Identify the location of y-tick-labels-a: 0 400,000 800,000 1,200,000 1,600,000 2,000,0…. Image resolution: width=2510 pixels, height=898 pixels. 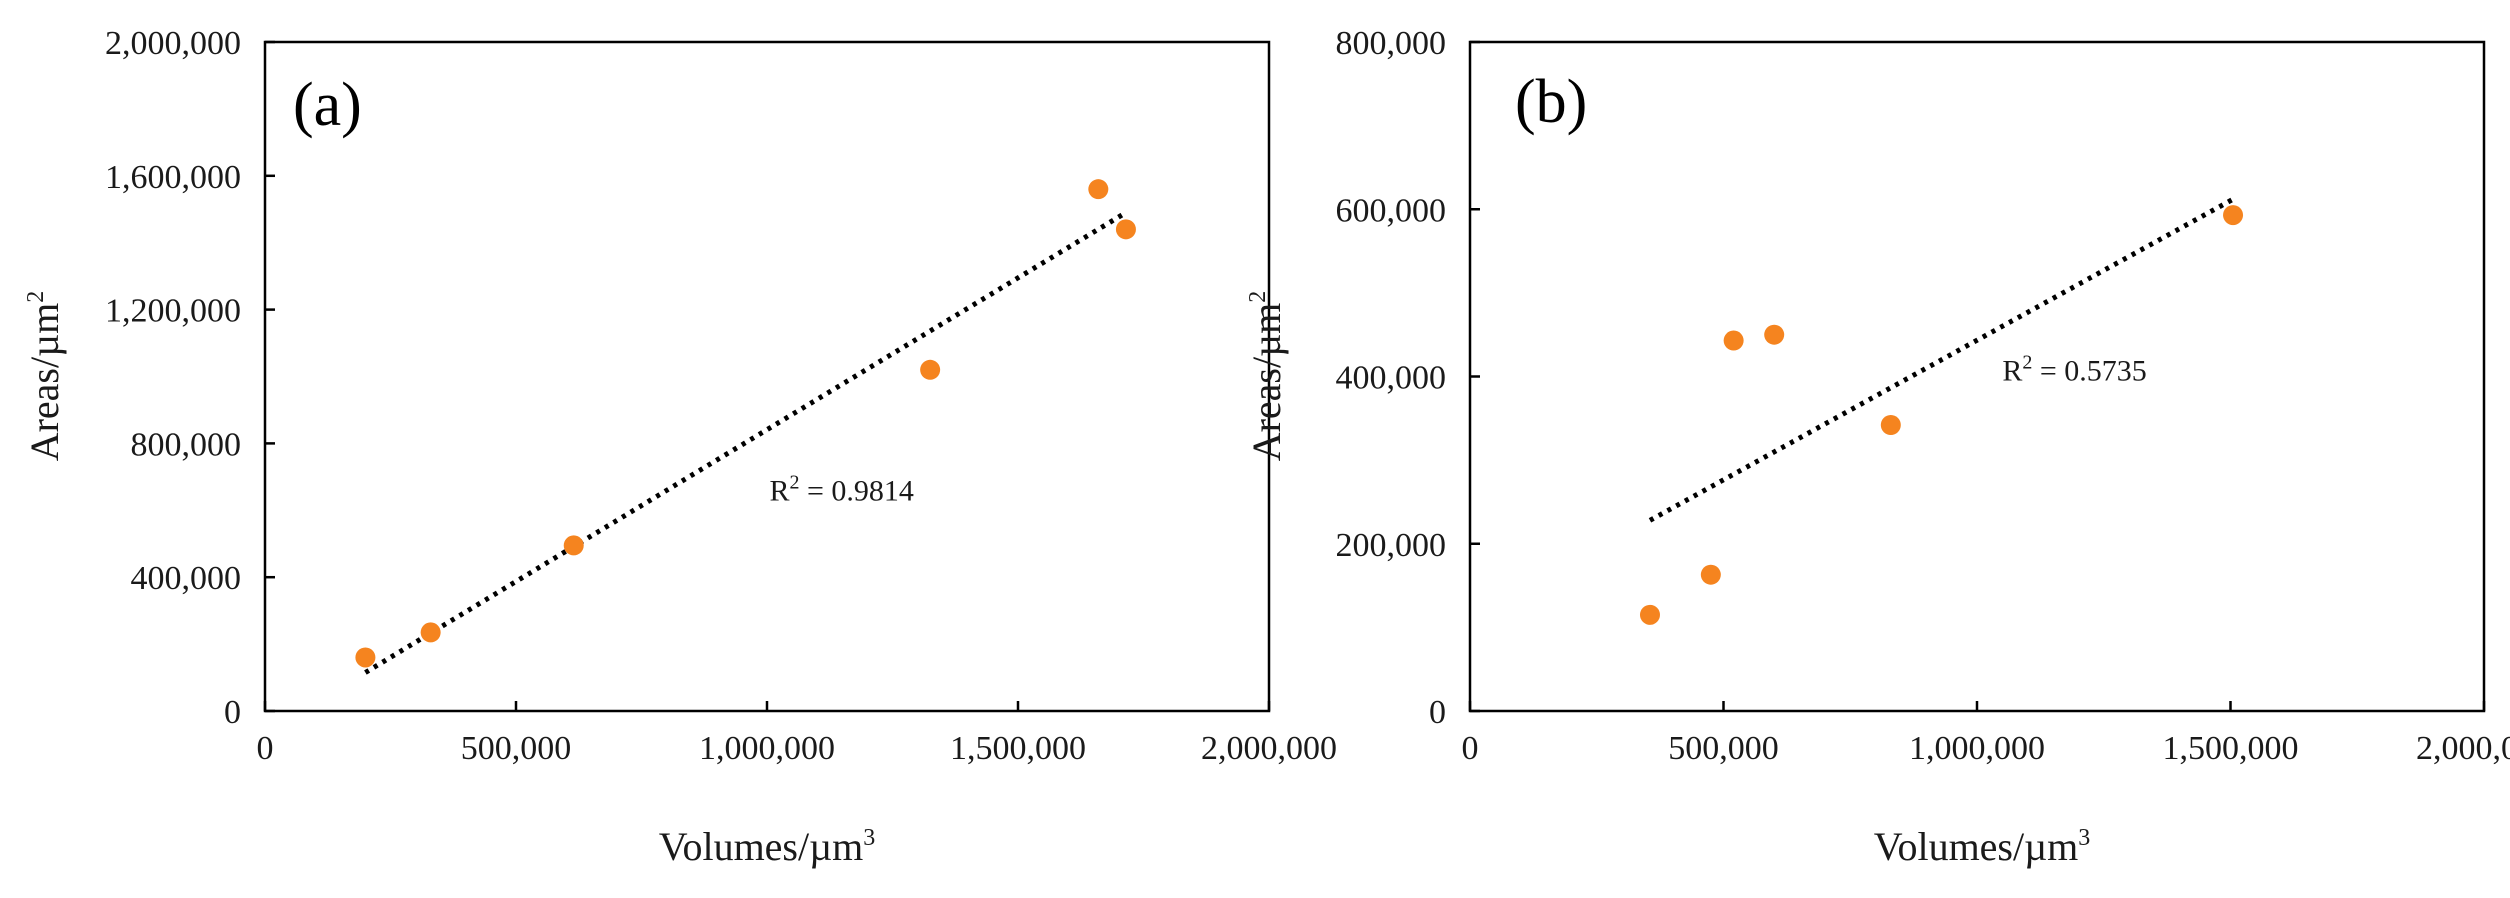
(173, 378).